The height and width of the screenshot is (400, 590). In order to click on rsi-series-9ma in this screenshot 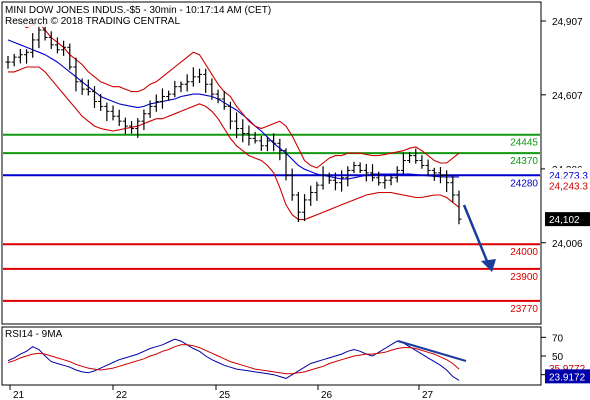, I will do `click(233, 359)`.